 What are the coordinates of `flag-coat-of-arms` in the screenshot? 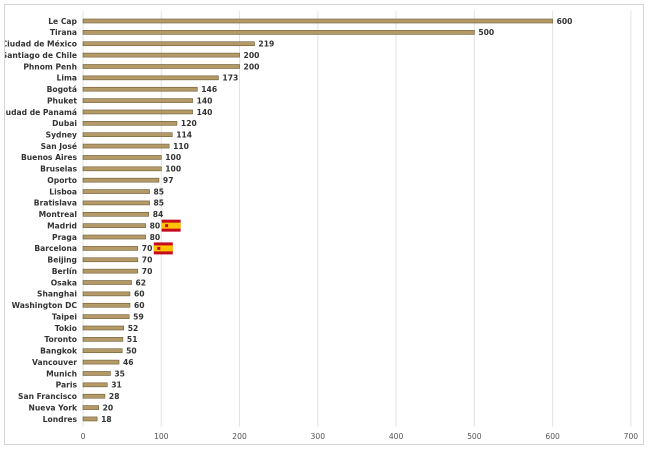 It's located at (159, 248).